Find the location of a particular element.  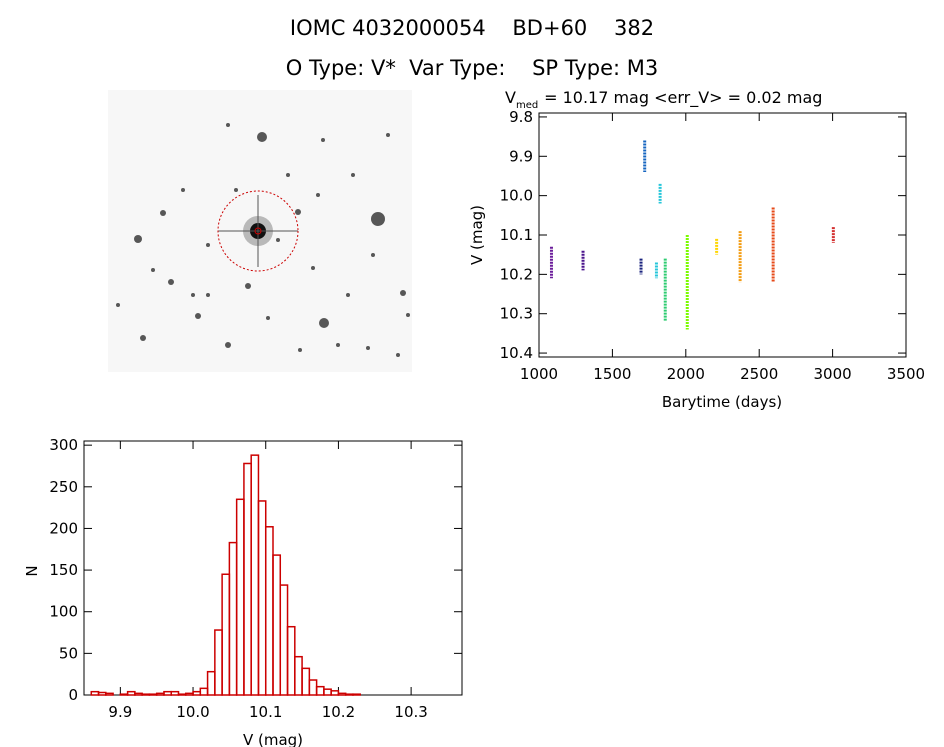

hist-ytick-label-0: 0 is located at coordinates (73, 695).